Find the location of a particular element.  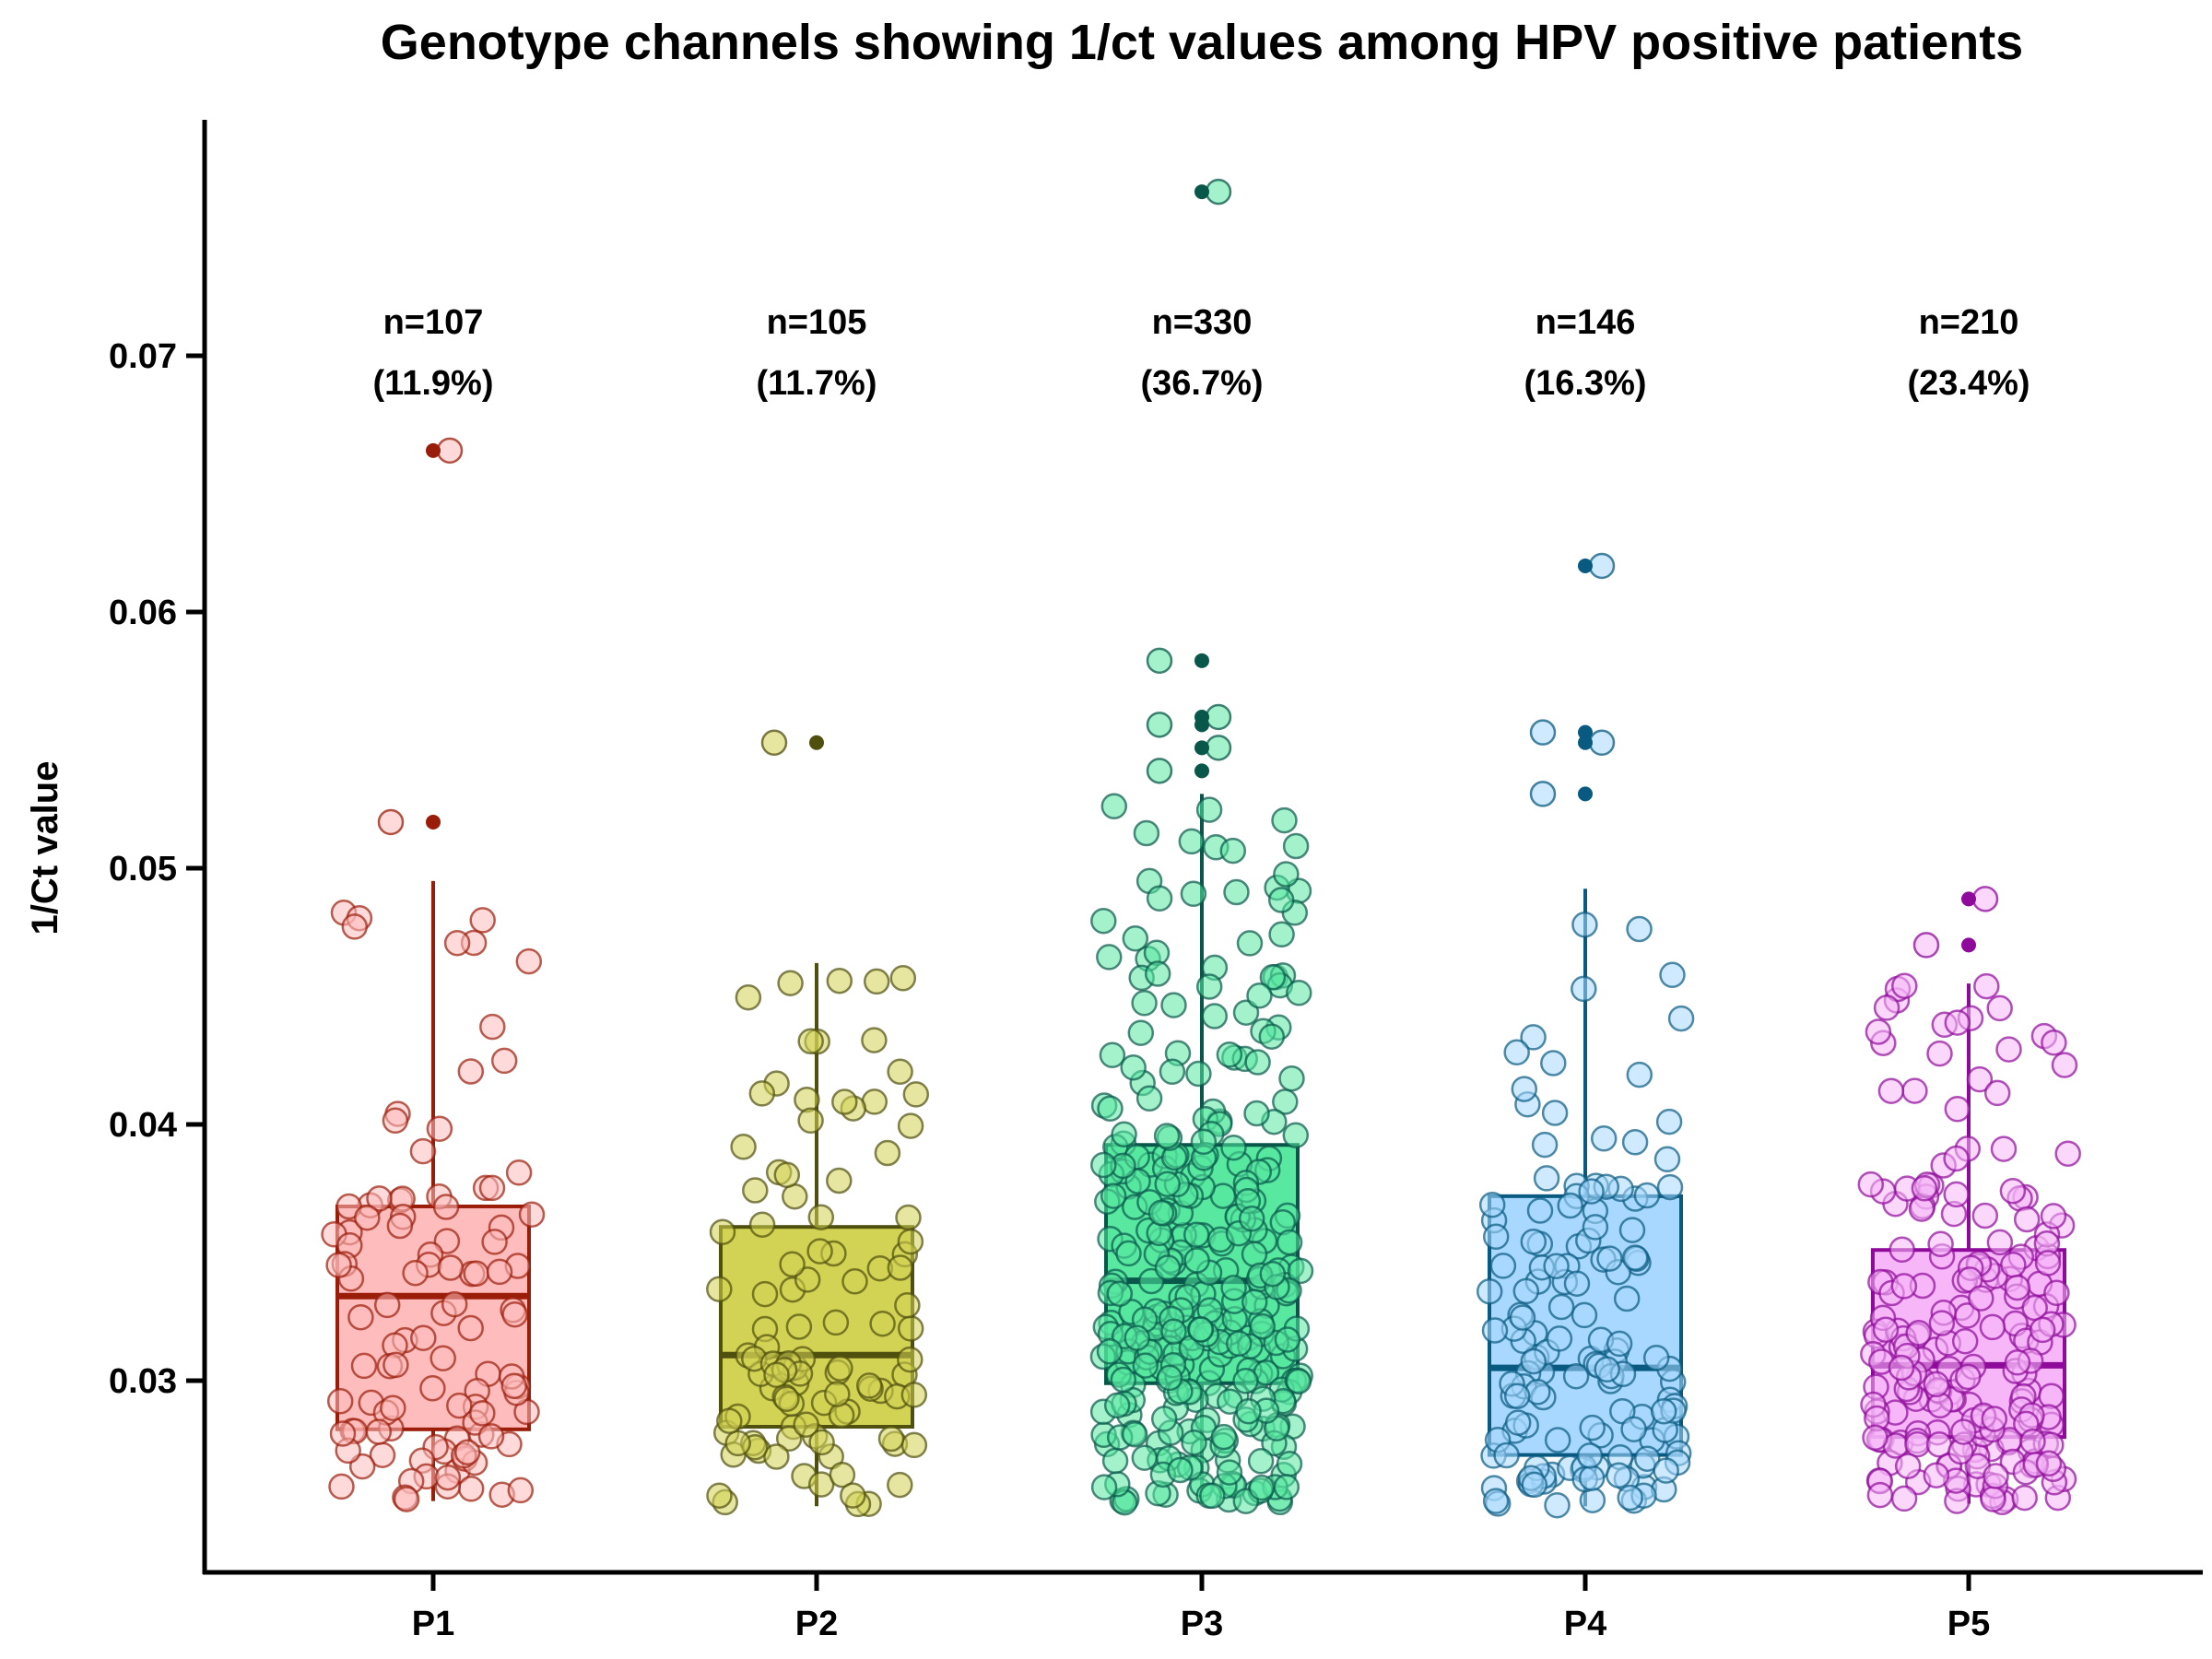

outlier-dot-P1 is located at coordinates (433, 450).